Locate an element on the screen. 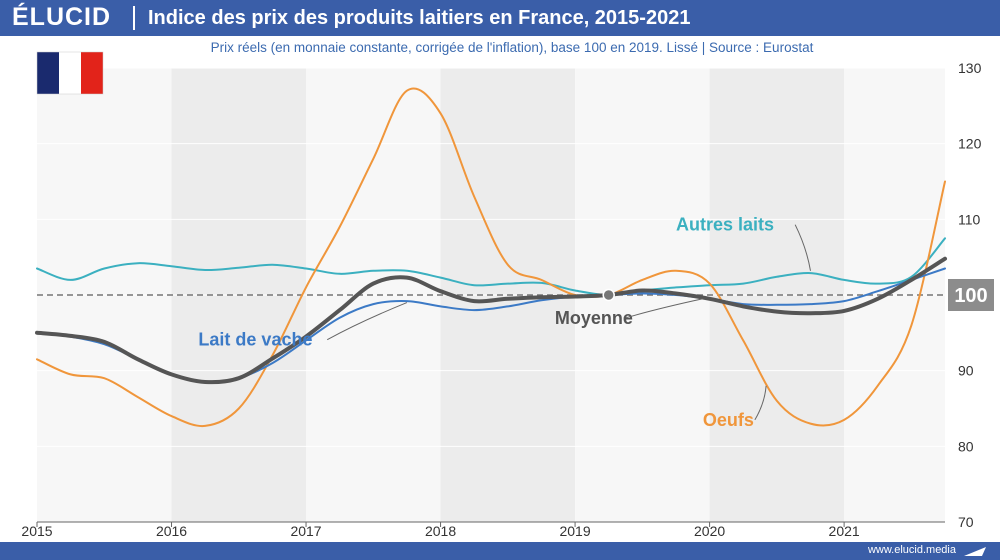  baseline-label: 100 is located at coordinates (970, 296).